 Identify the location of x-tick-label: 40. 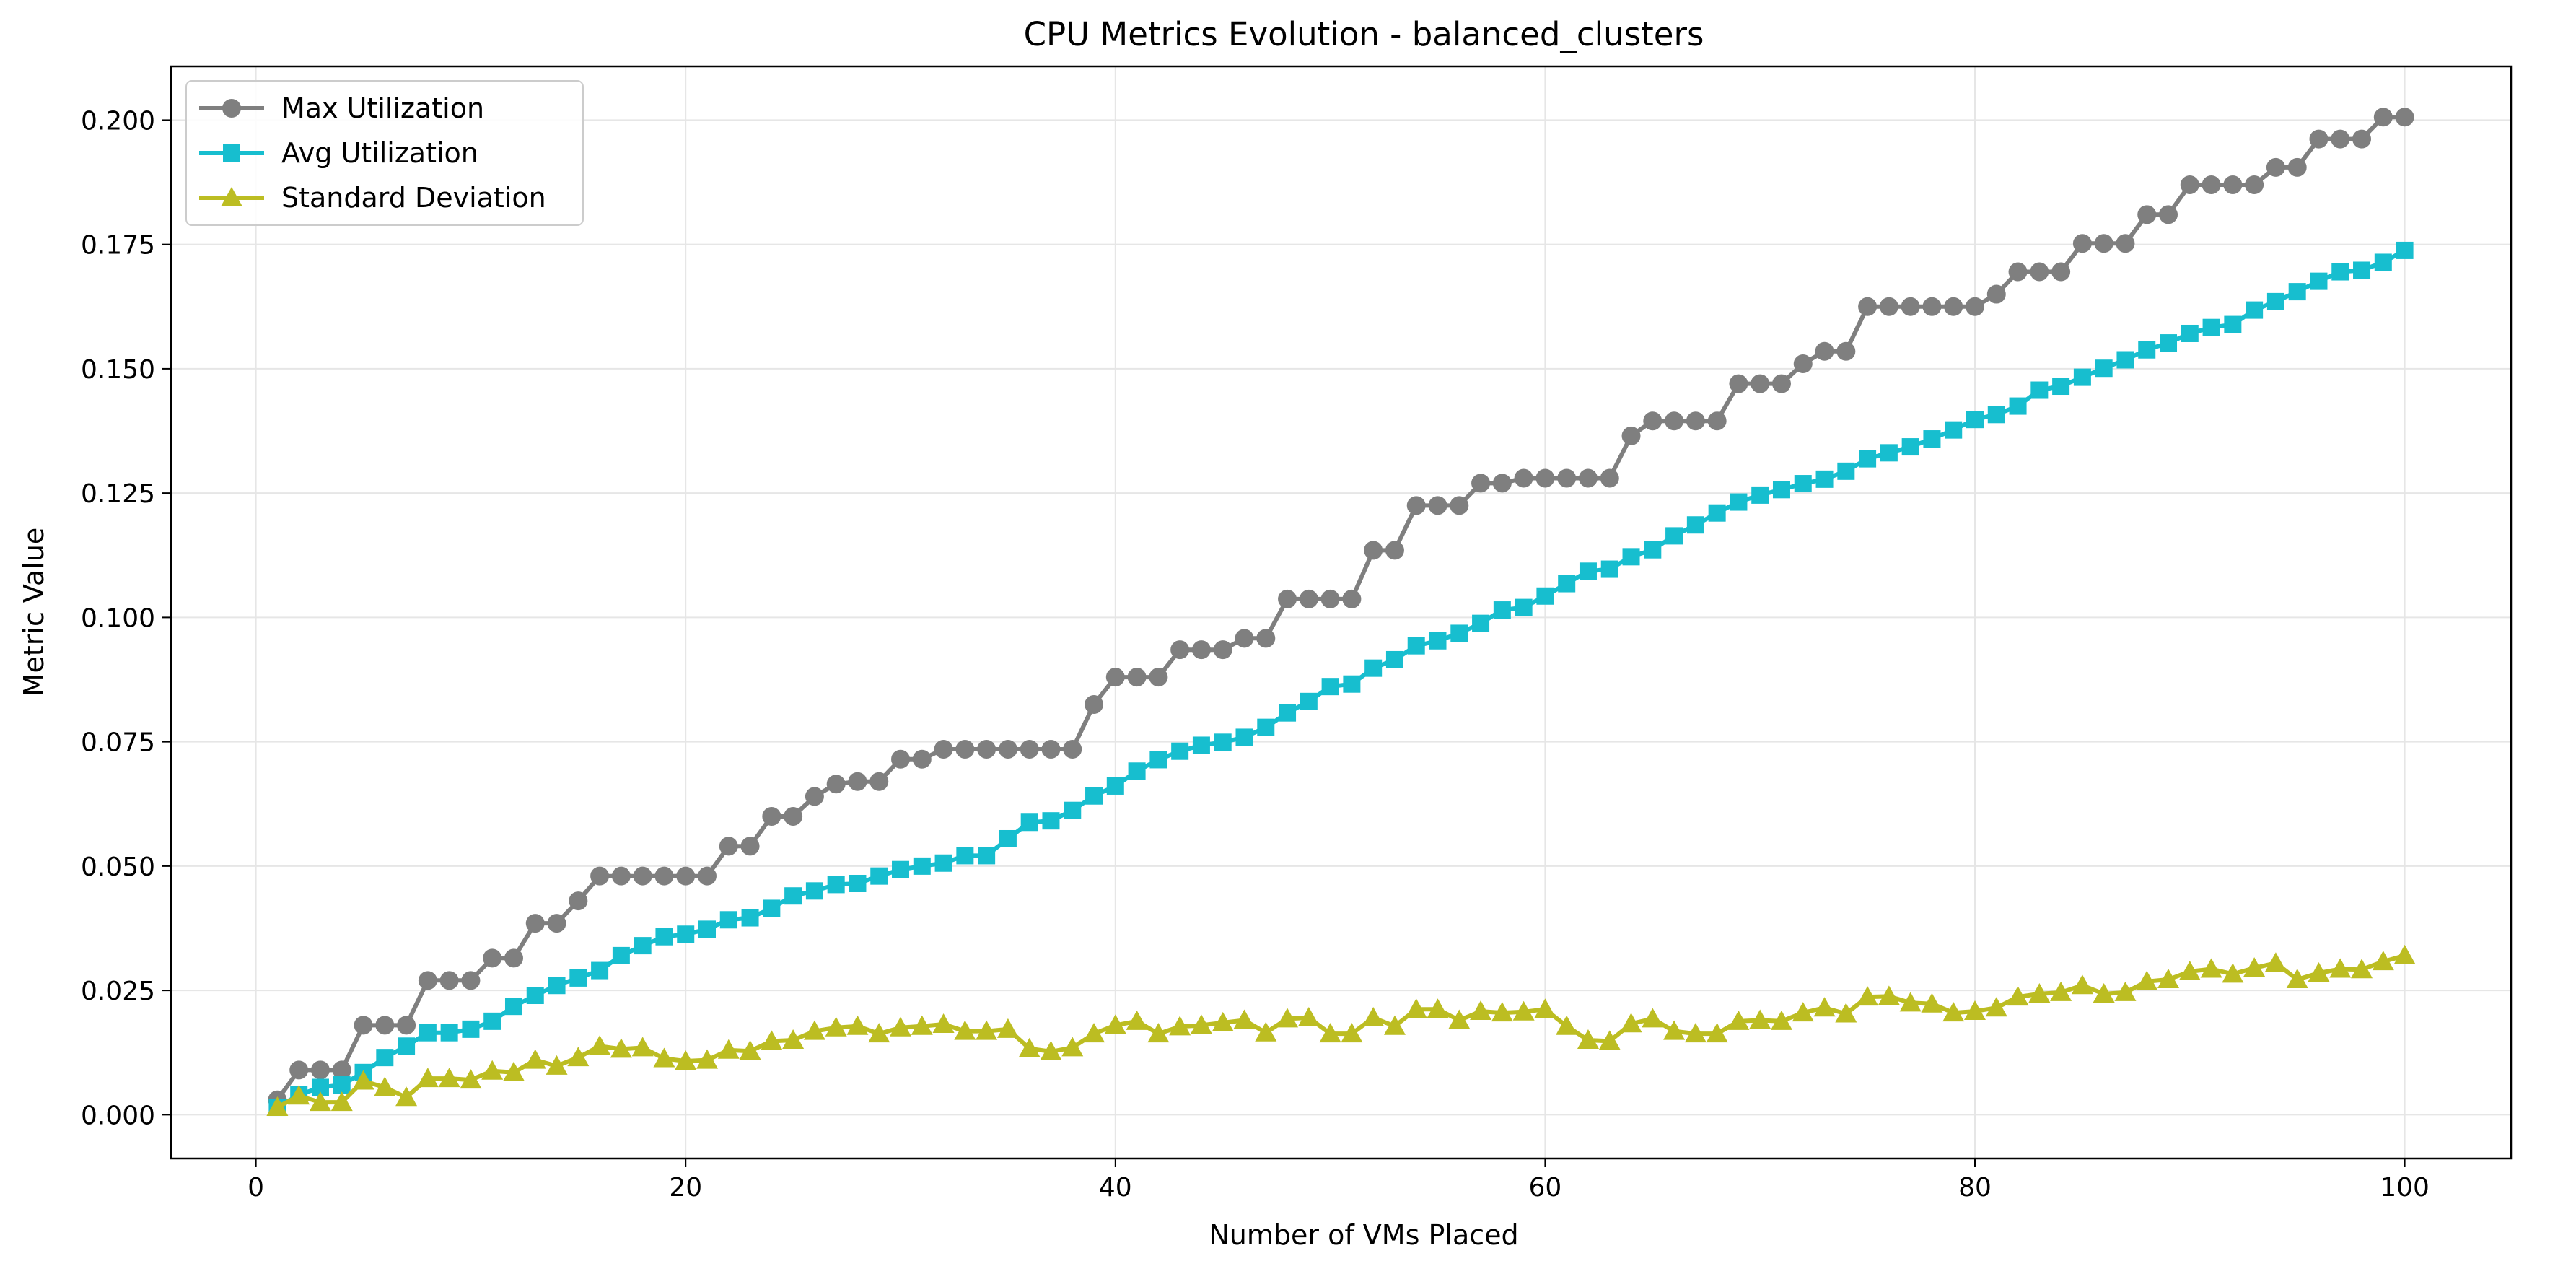
(1115, 1188).